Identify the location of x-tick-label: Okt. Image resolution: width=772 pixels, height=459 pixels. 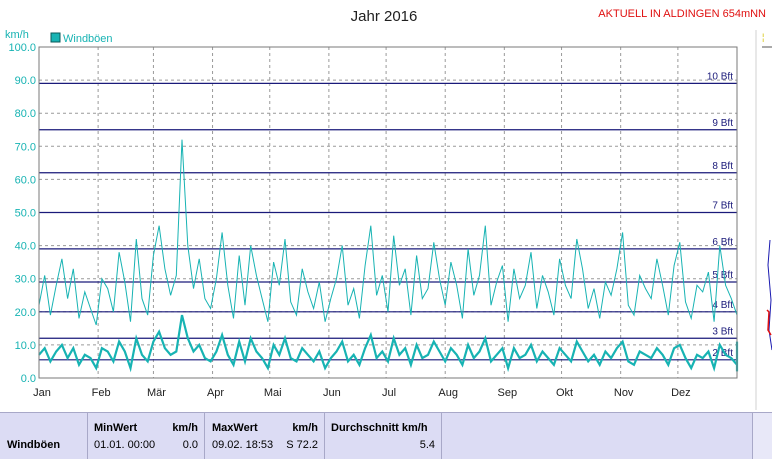
(564, 393).